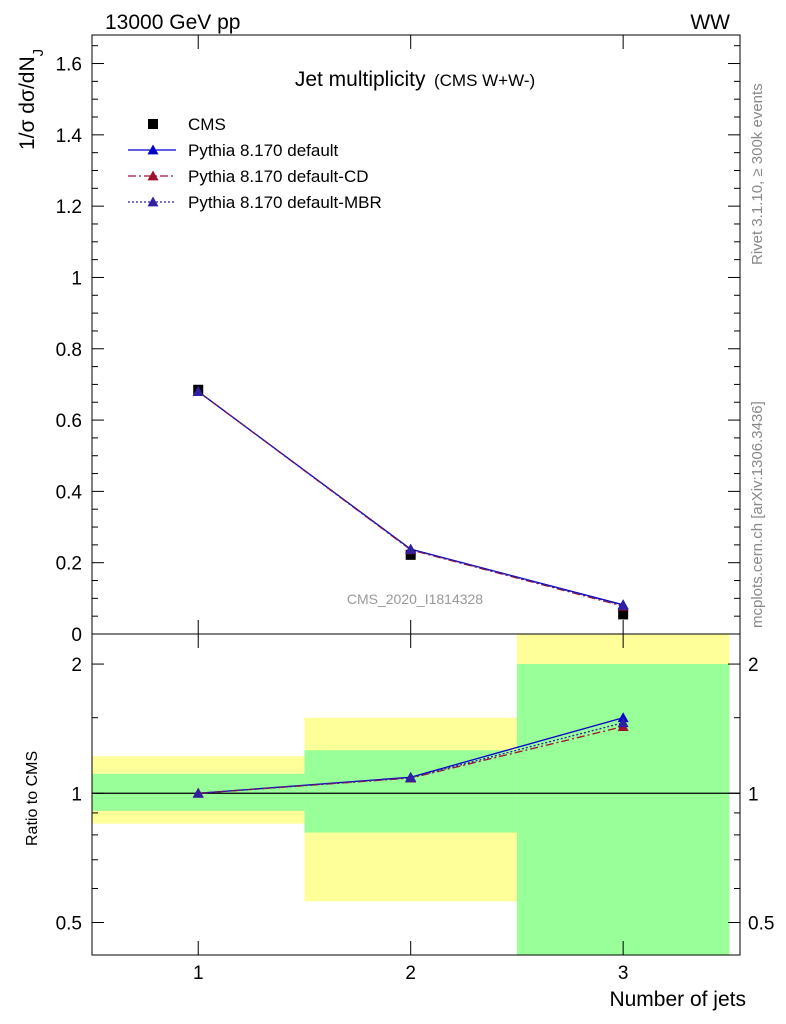 The width and height of the screenshot is (786, 1024). Describe the element at coordinates (198, 973) in the screenshot. I see `x-tick-label: 1` at that location.